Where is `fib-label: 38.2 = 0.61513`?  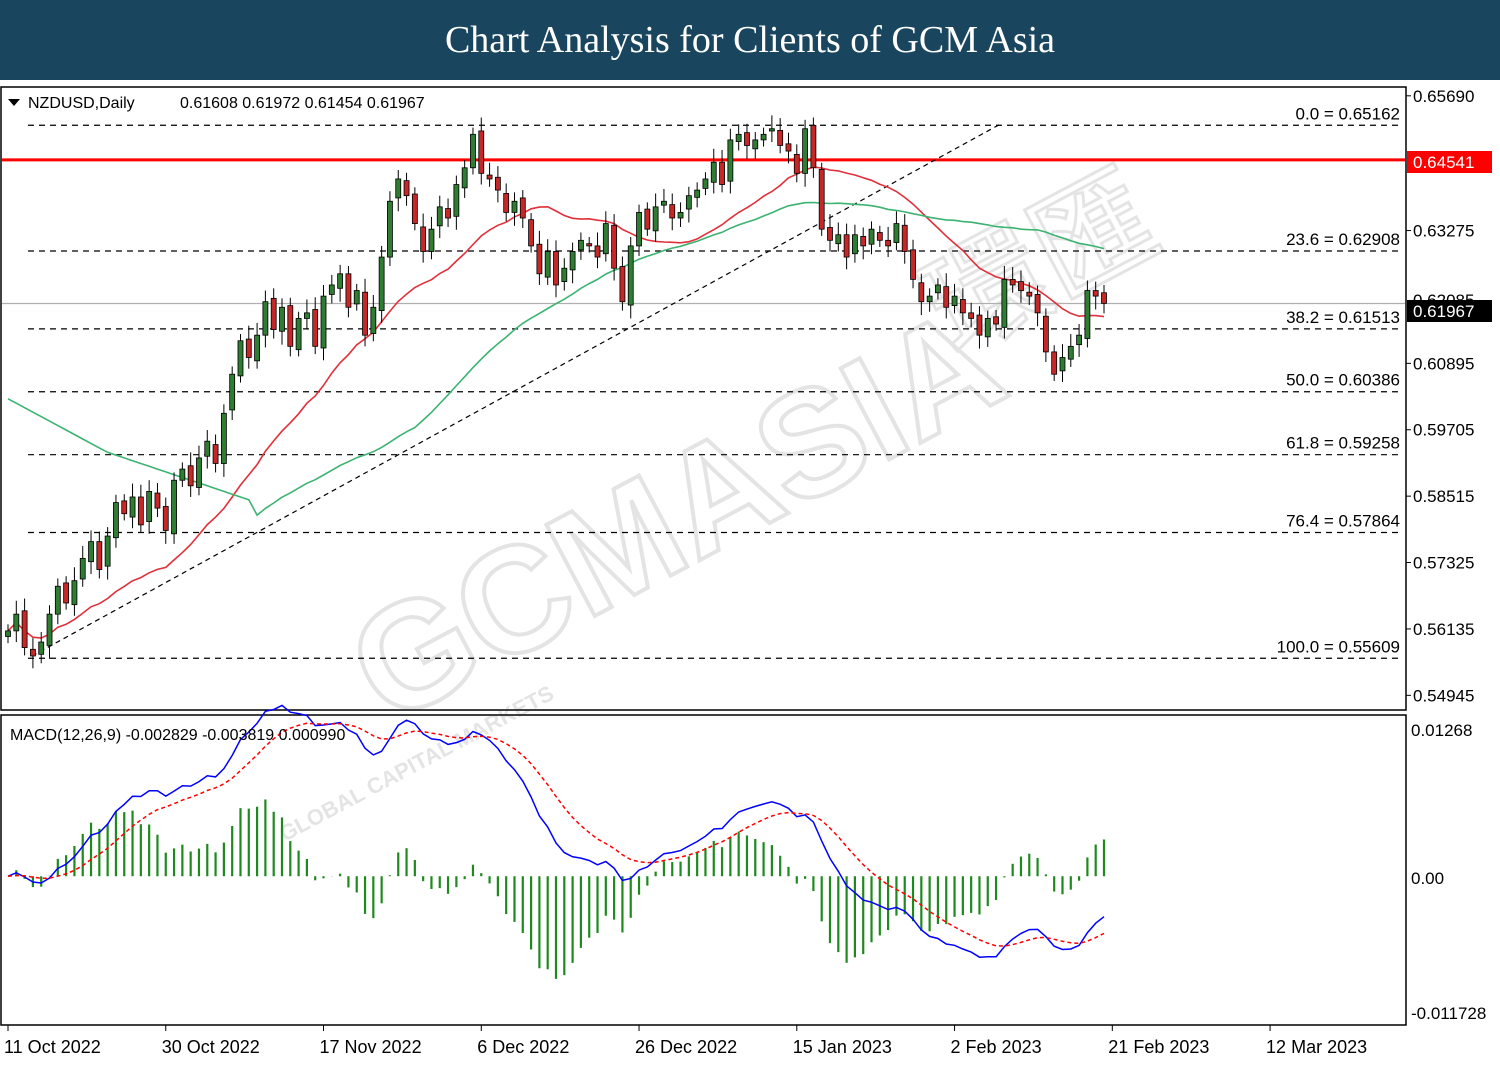
fib-label: 38.2 = 0.61513 is located at coordinates (1343, 317).